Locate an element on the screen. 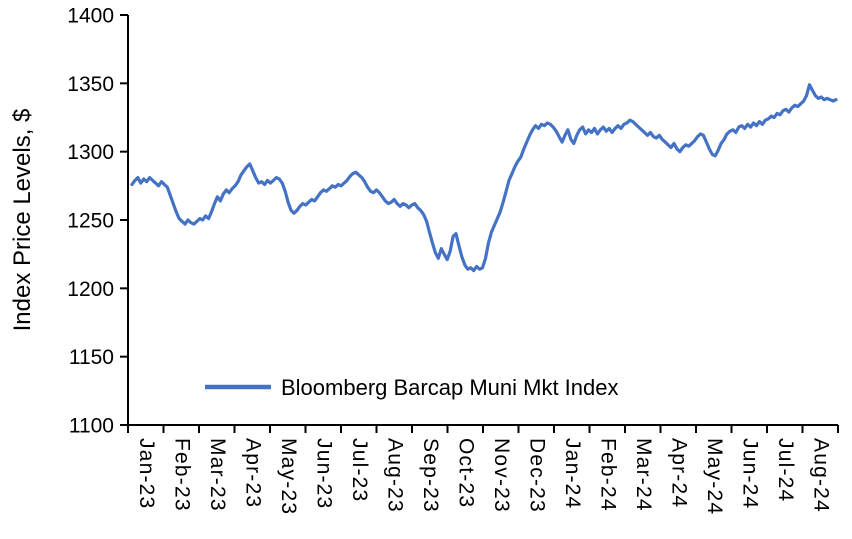 This screenshot has height=539, width=852. x-tick-label: Sep-23 is located at coordinates (430, 475).